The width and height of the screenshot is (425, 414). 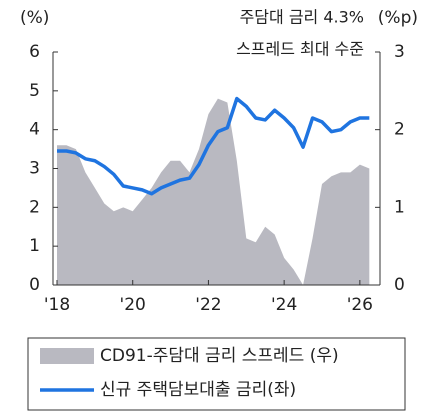 What do you see at coordinates (34, 18) in the screenshot?
I see `y-axis-label: (%)` at bounding box center [34, 18].